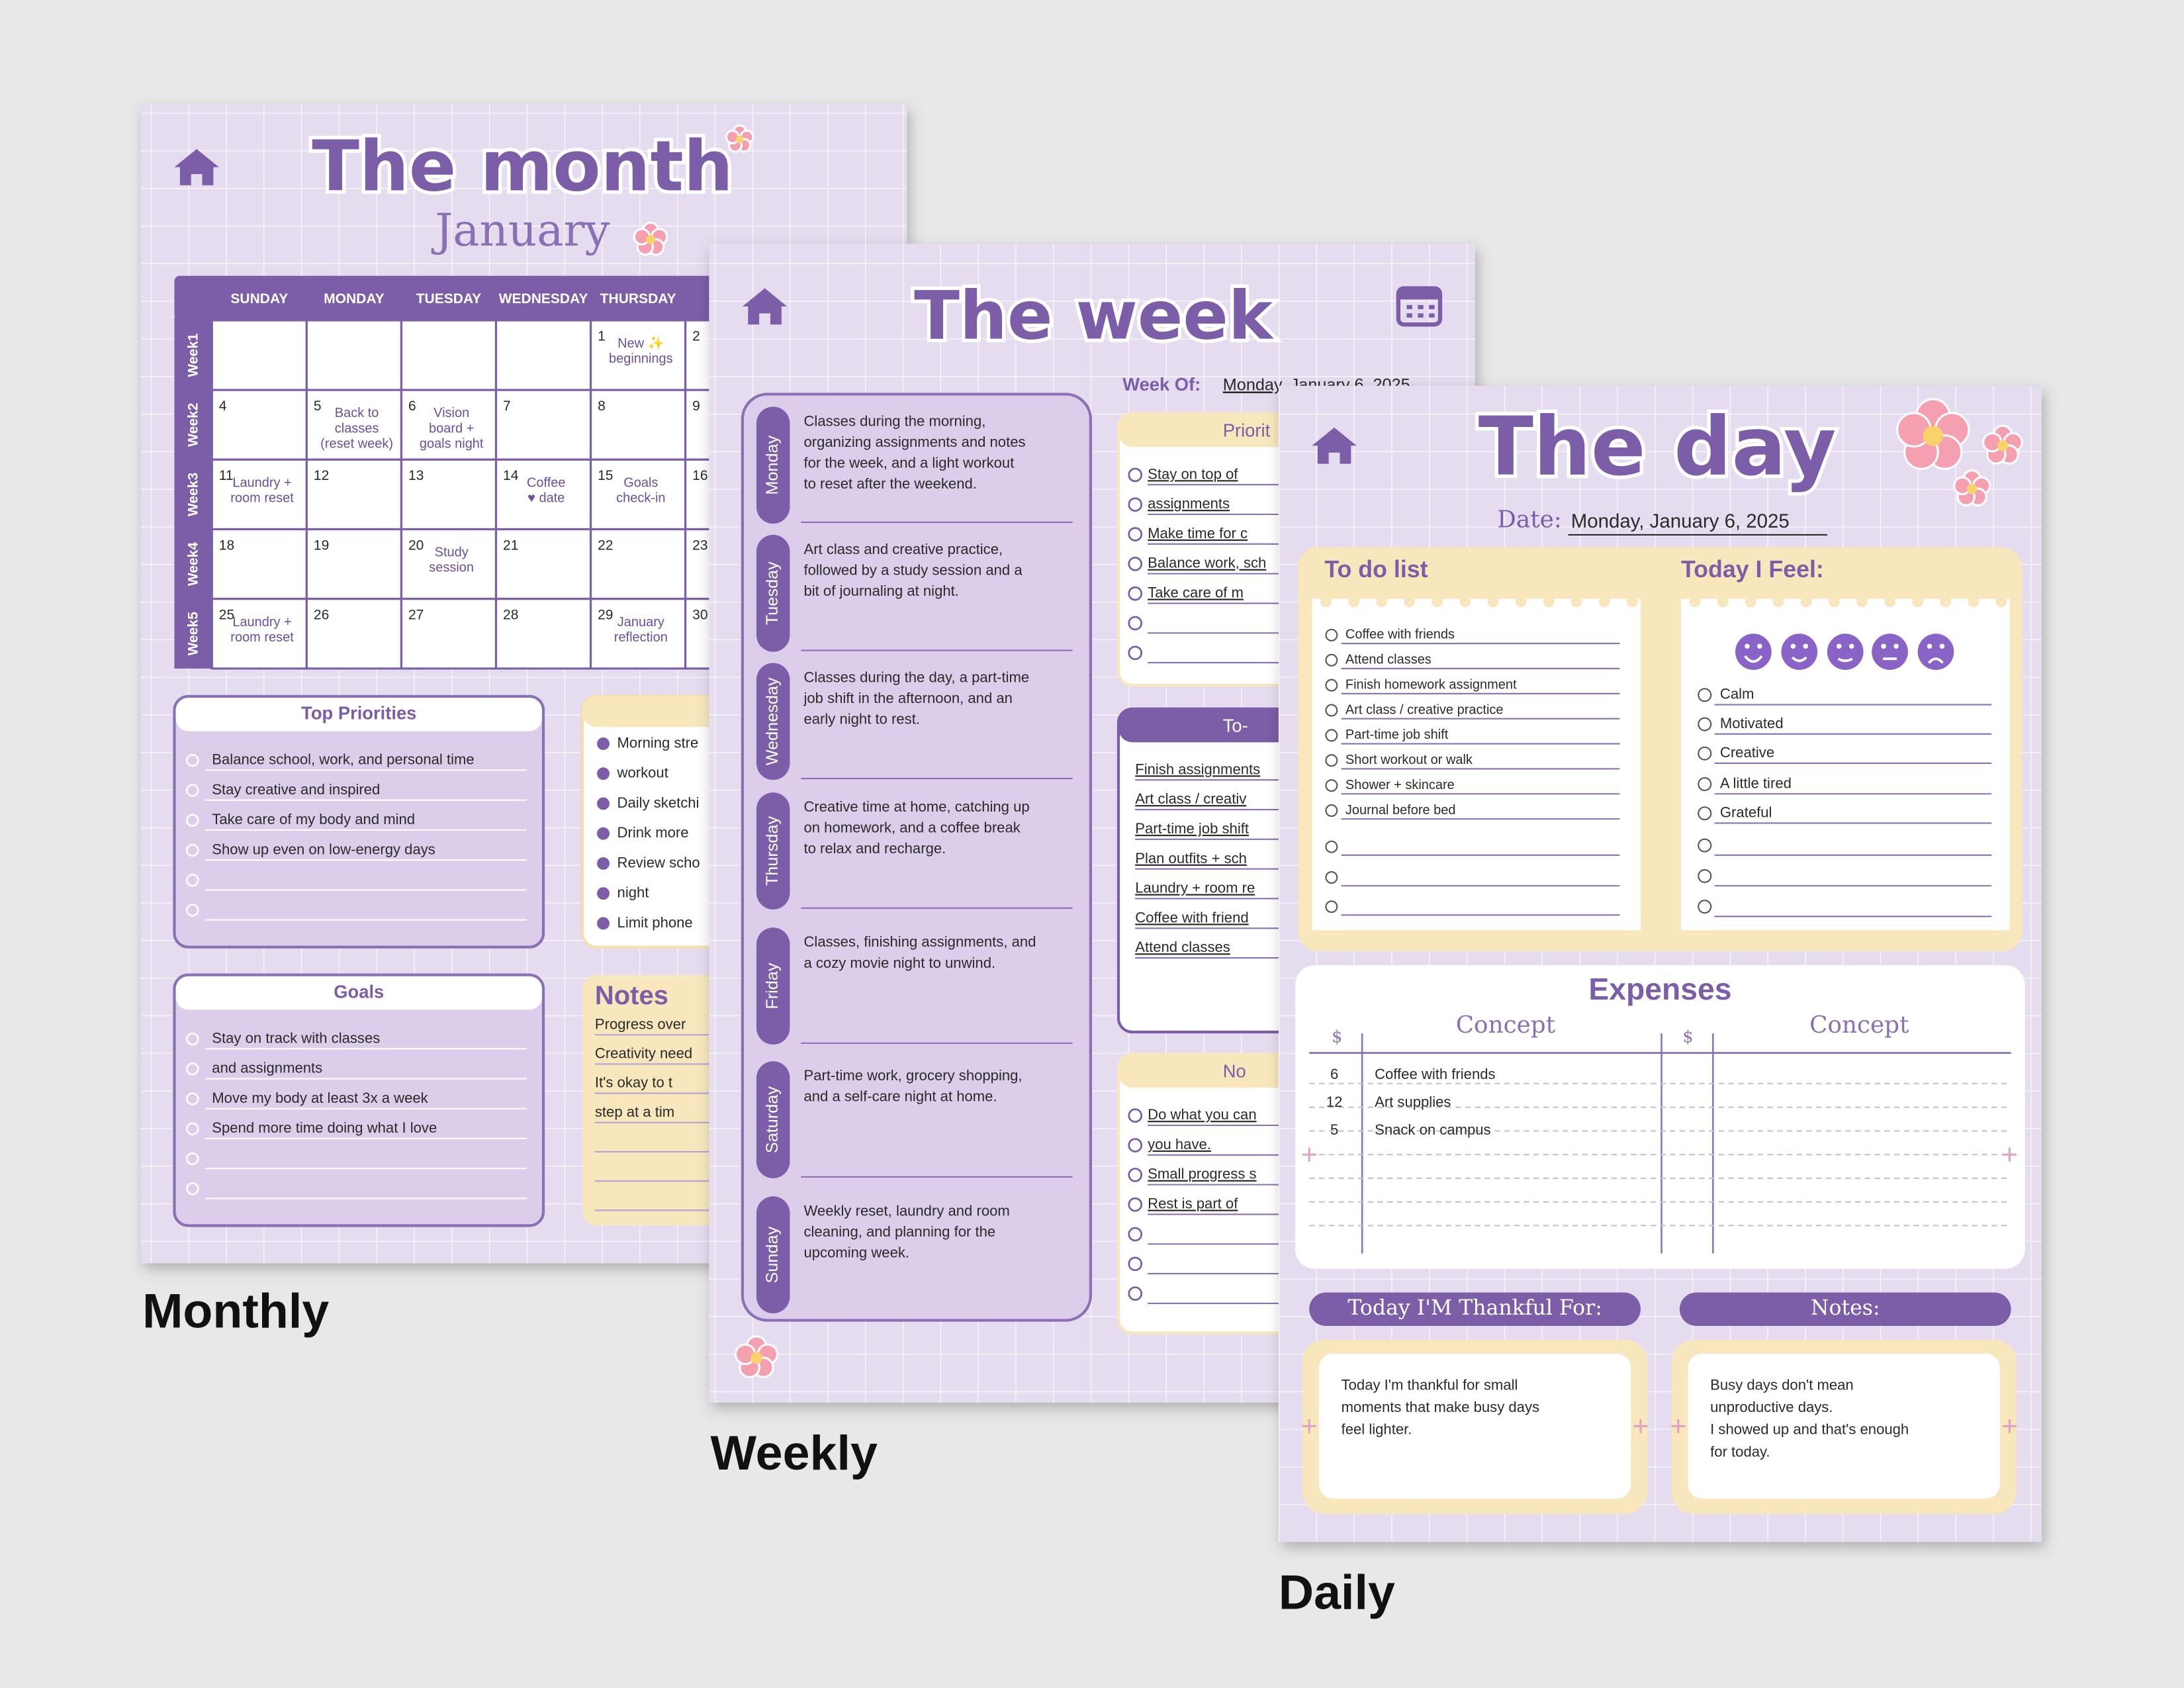  I want to click on mood-mouth, so click(1799, 659).